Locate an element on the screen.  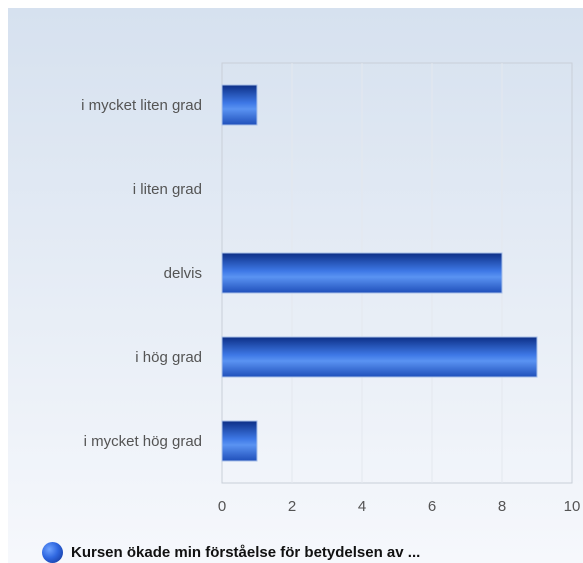
x-tick-label: 8 is located at coordinates (502, 506).